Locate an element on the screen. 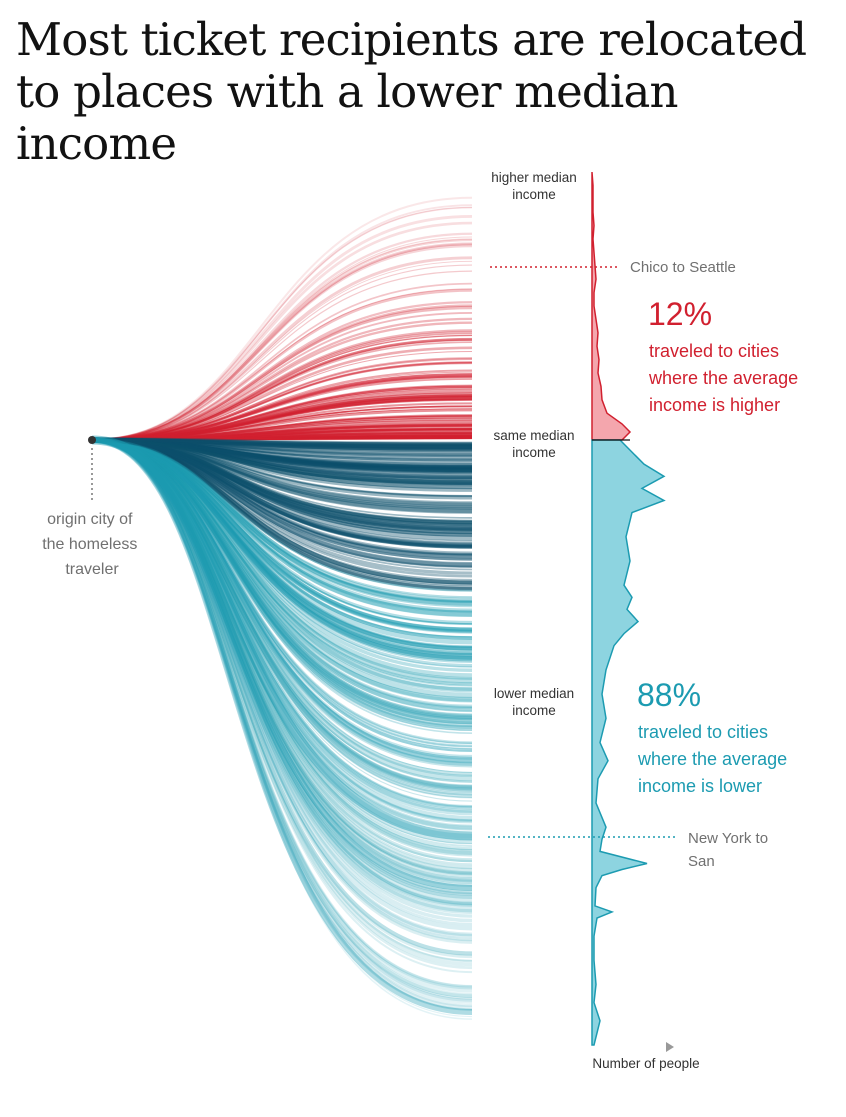  lower-income-area is located at coordinates (628, 742).